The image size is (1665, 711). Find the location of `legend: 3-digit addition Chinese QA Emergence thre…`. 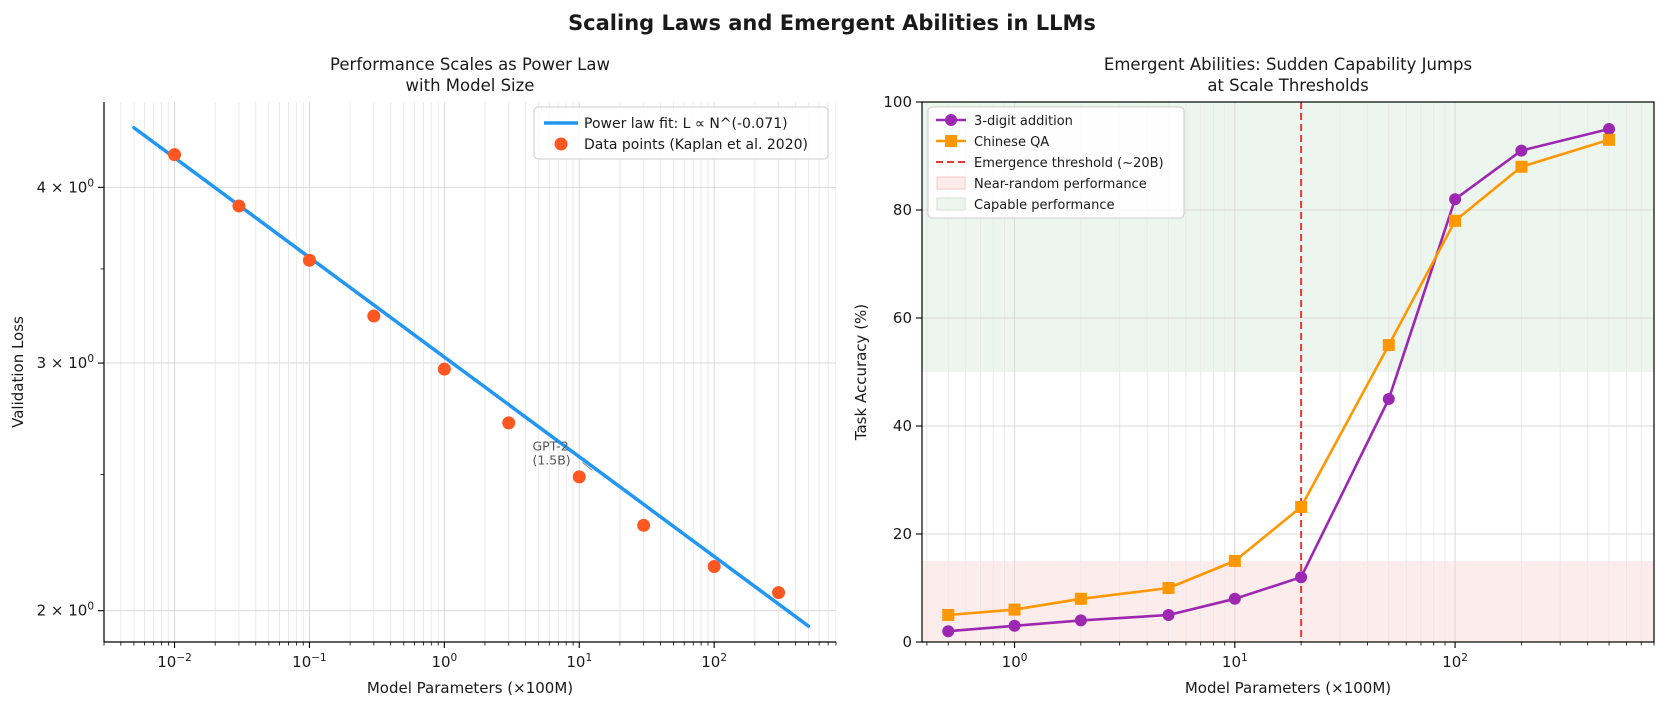

legend: 3-digit addition Chinese QA Emergence thre… is located at coordinates (1056, 162).